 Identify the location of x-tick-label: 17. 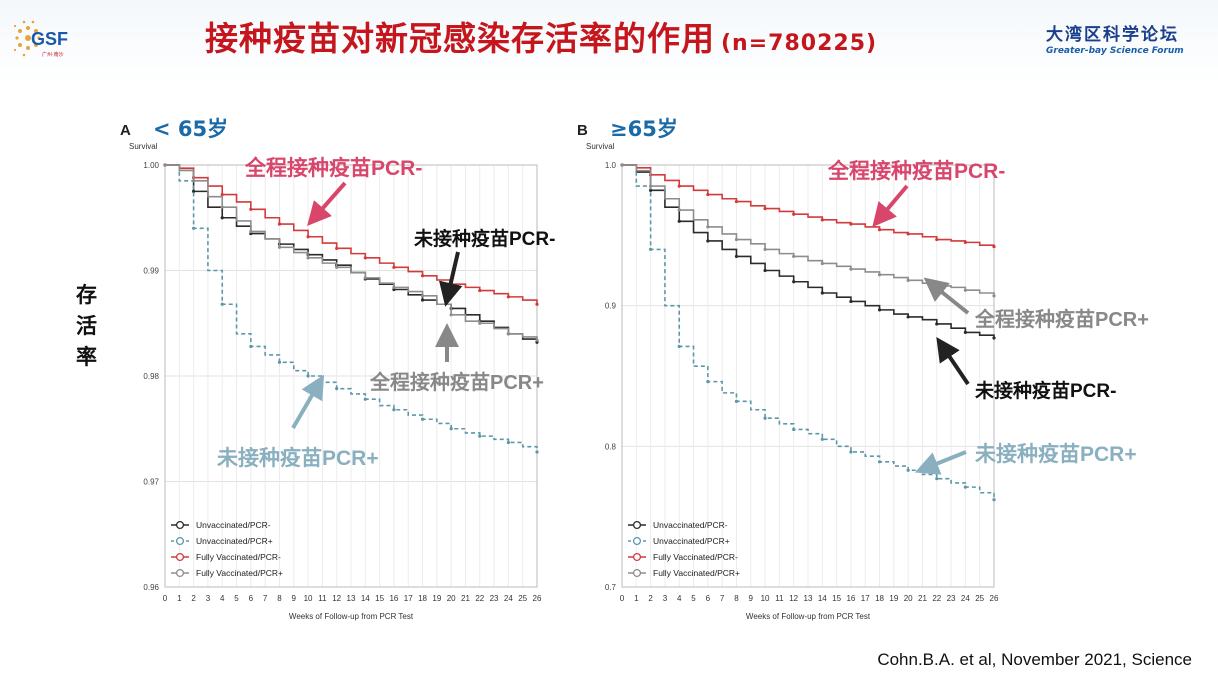
(408, 598).